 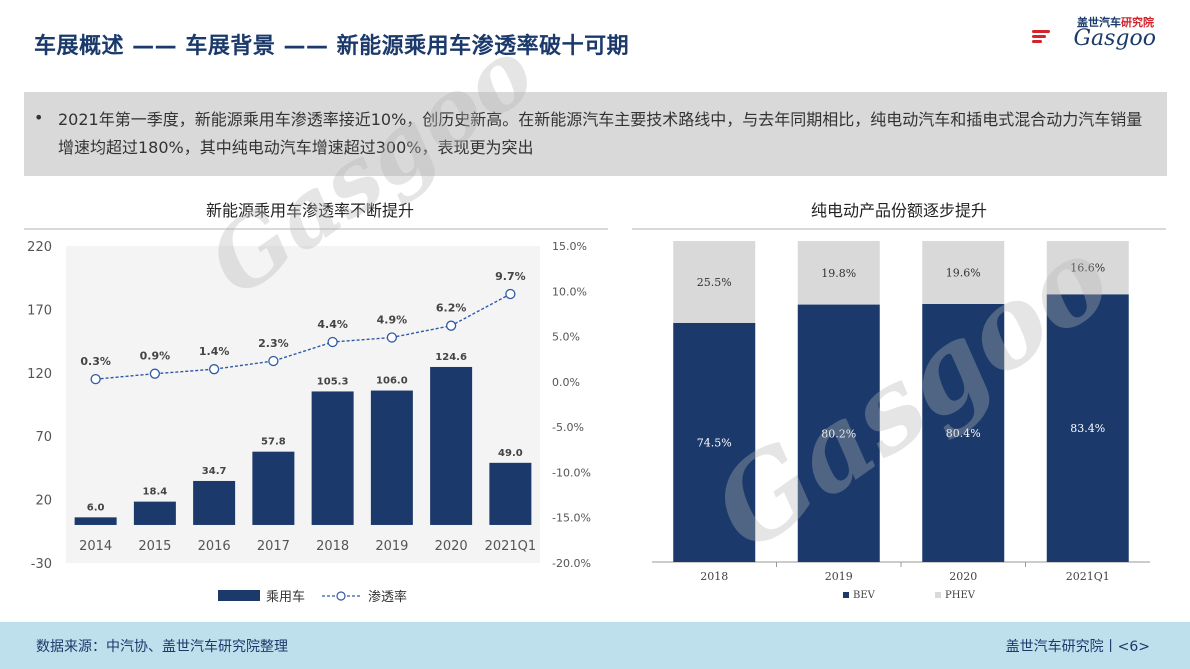 What do you see at coordinates (95, 546) in the screenshot?
I see `x-axis-tick: 2014` at bounding box center [95, 546].